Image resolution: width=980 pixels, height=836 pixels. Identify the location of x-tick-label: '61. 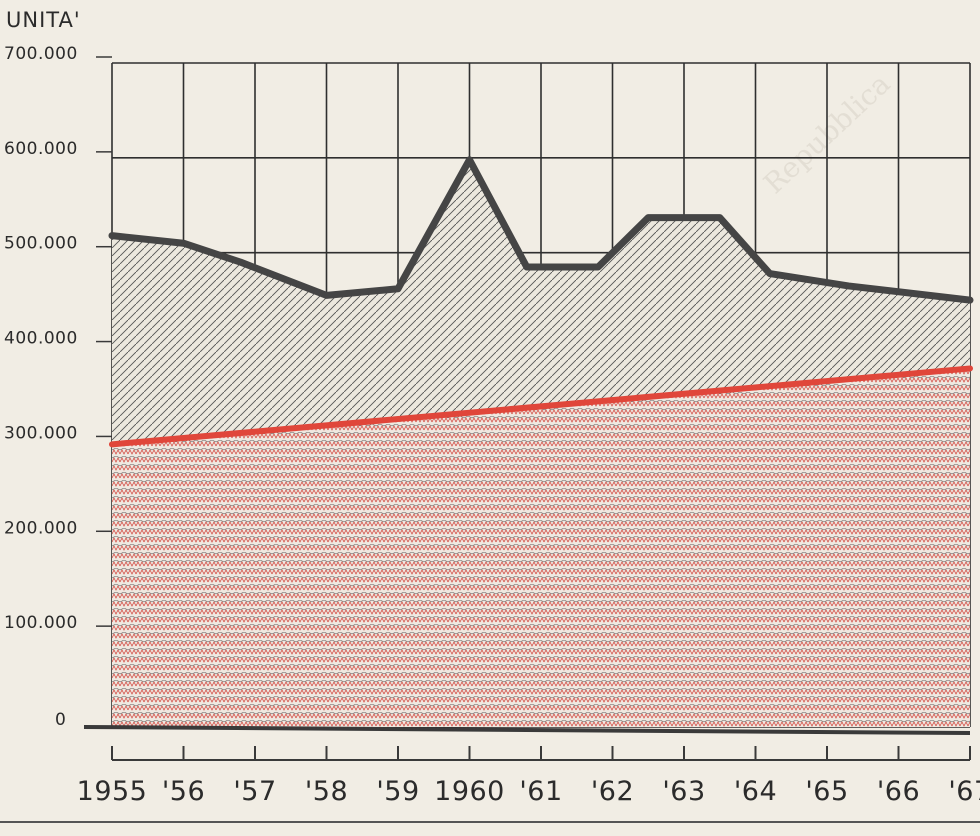
(540, 791).